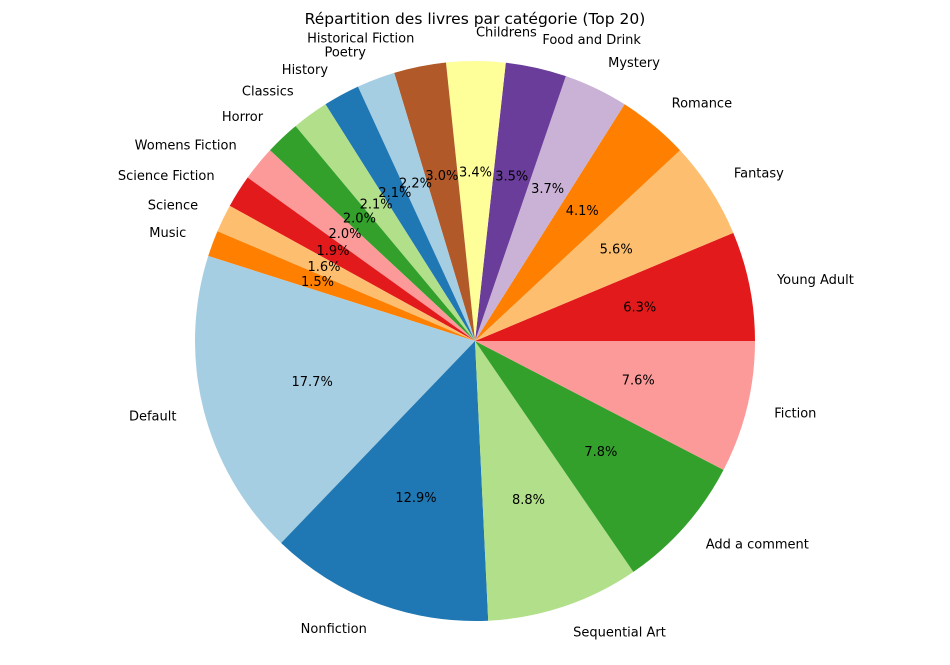 This screenshot has width=950, height=665. What do you see at coordinates (528, 500) in the screenshot?
I see `slice-percent-sequential-art: 8.8%` at bounding box center [528, 500].